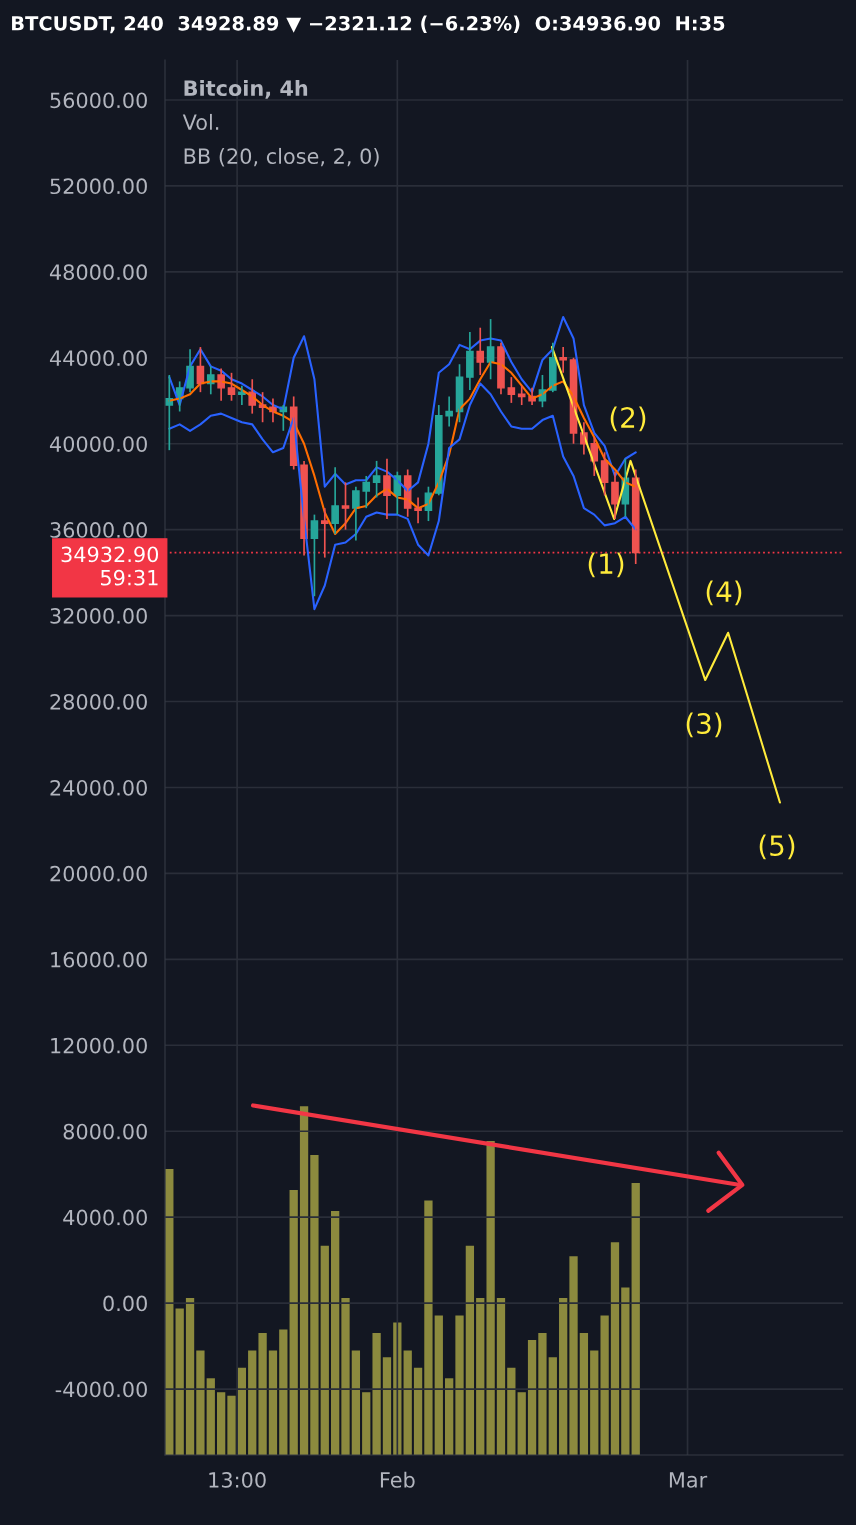 The image size is (856, 1525). What do you see at coordinates (397, 1479) in the screenshot?
I see `x-tick-label: Feb` at bounding box center [397, 1479].